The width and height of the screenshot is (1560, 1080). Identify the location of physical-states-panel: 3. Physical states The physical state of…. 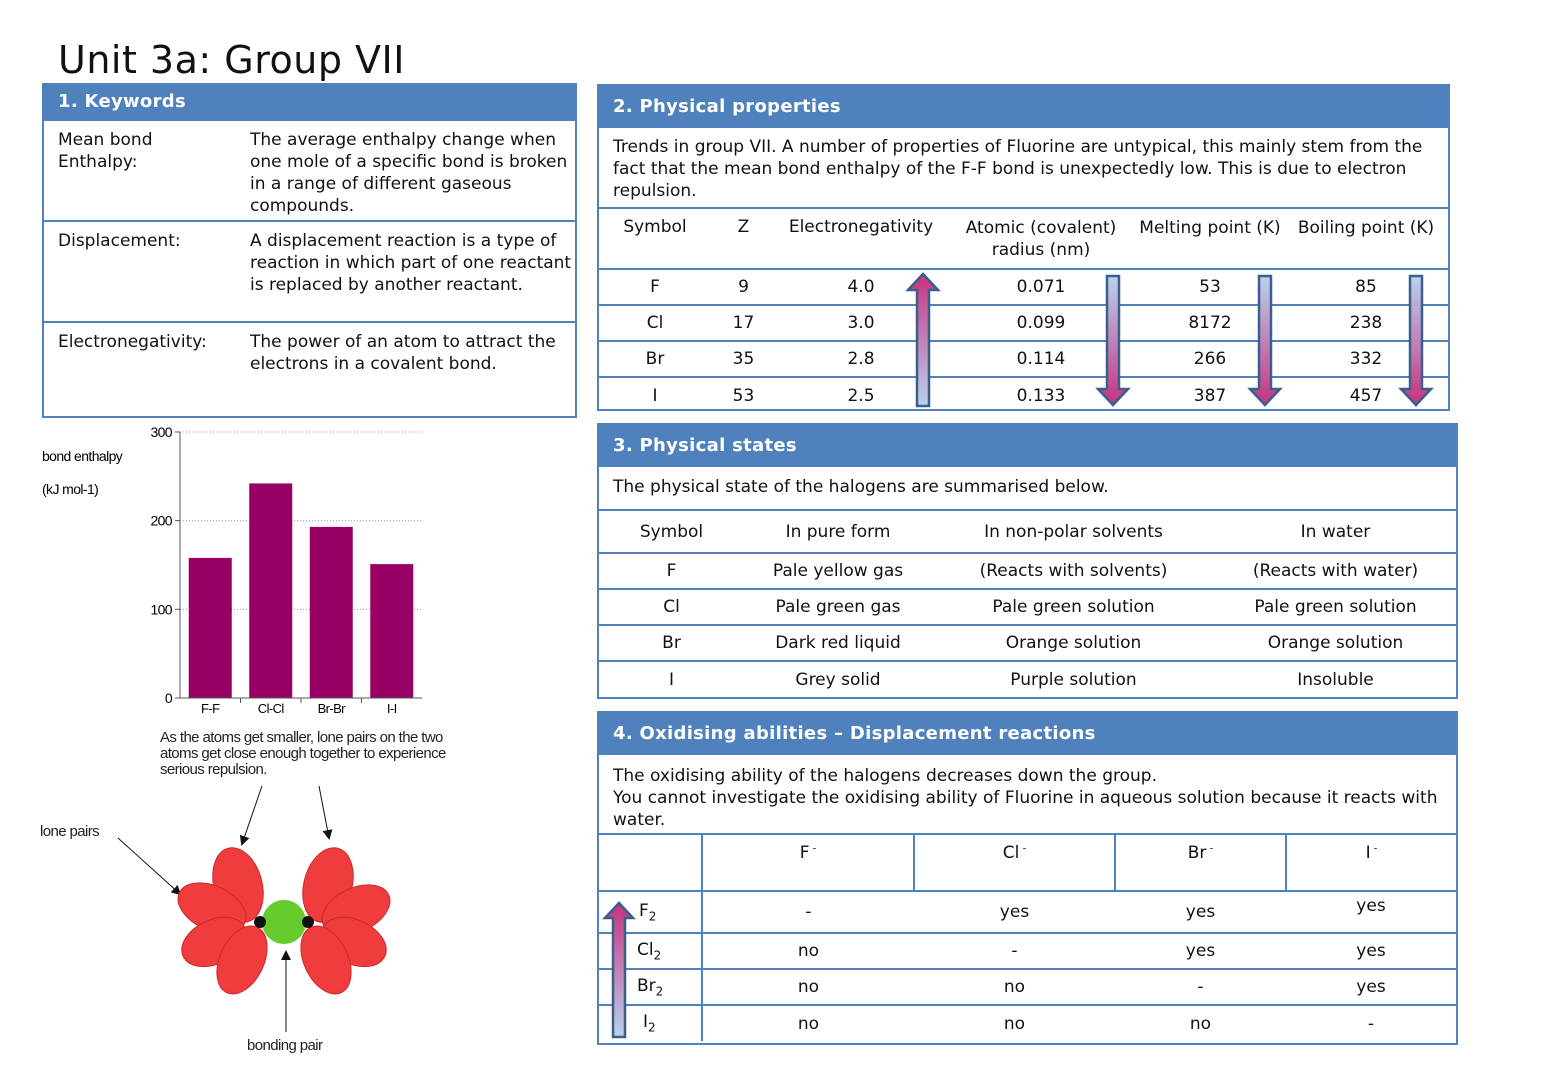
(1027, 561).